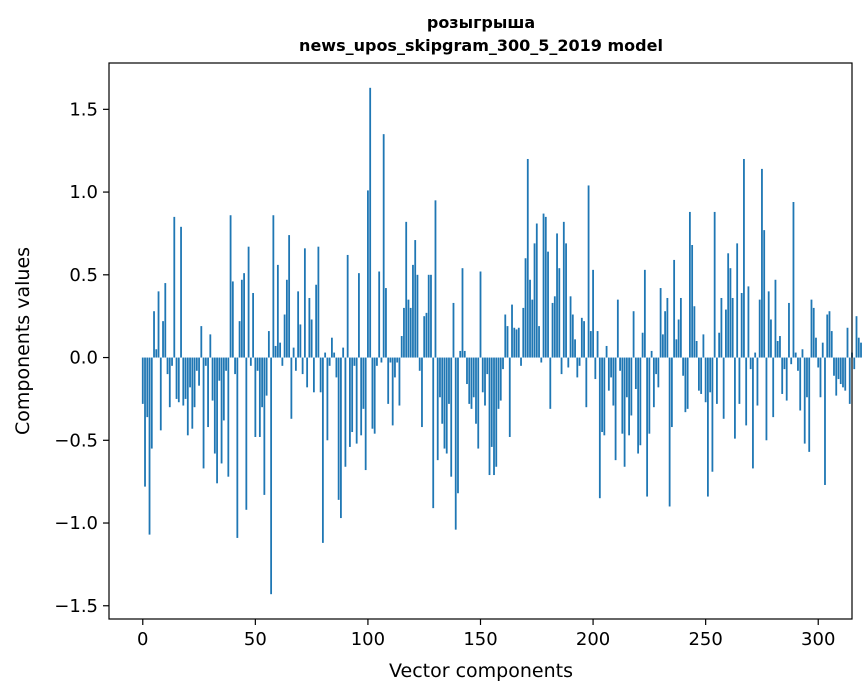 This screenshot has height=696, width=867. What do you see at coordinates (23, 341) in the screenshot?
I see `y-axis-label: Components values` at bounding box center [23, 341].